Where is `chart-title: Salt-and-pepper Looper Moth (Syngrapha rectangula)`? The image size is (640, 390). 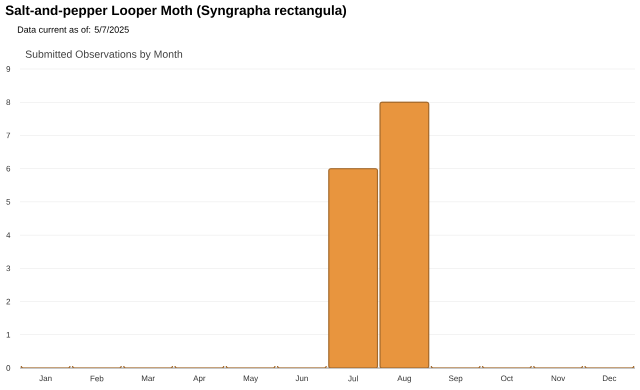
chart-title: Salt-and-pepper Looper Moth (Syngrapha rectangula) is located at coordinates (176, 11).